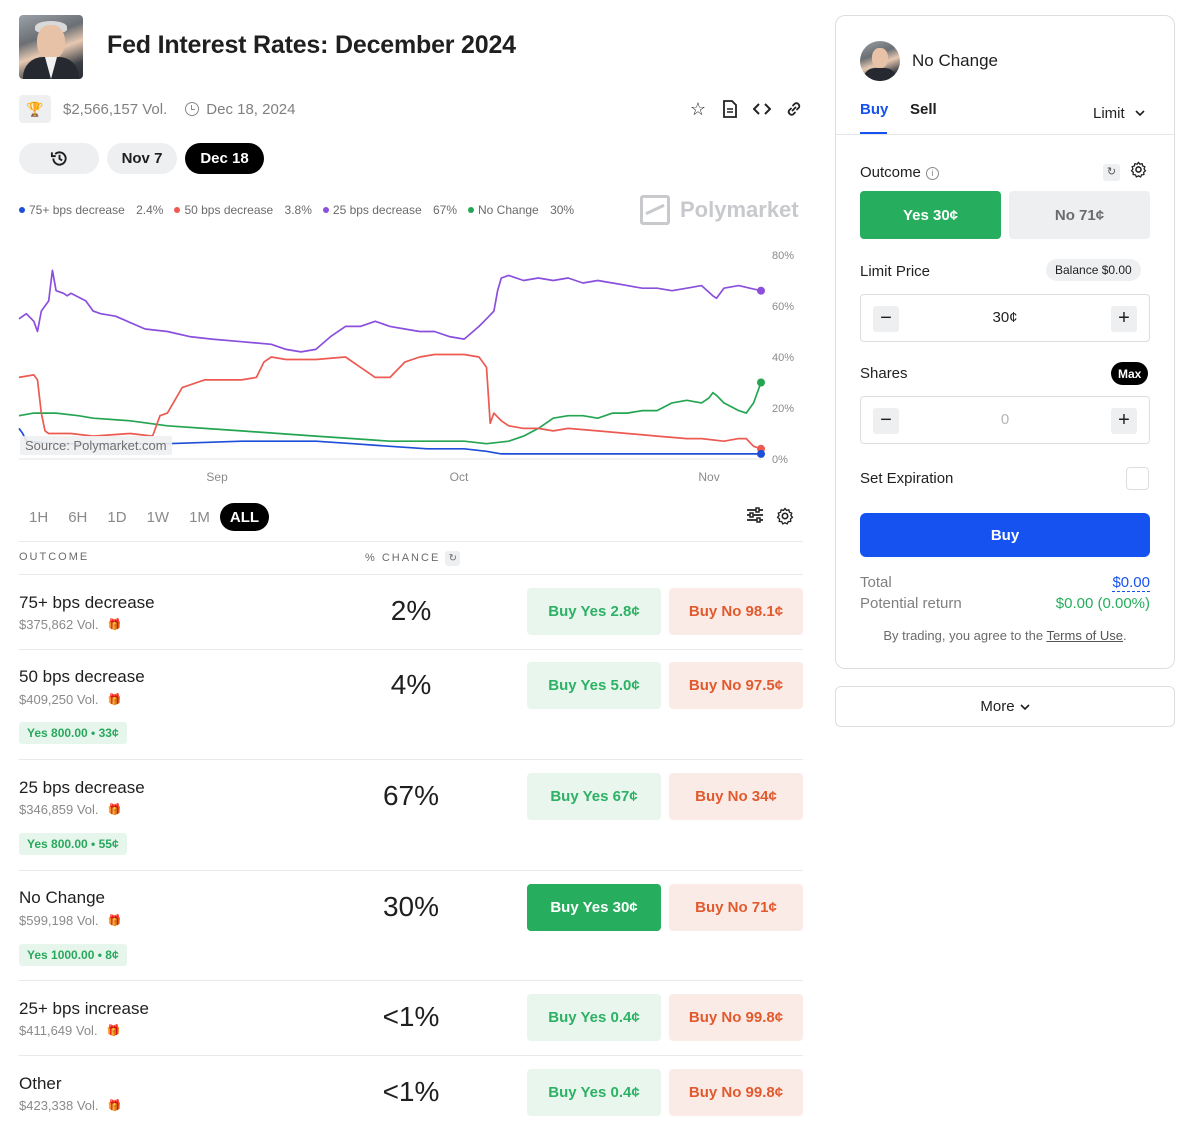 This screenshot has width=1179, height=1124. Describe the element at coordinates (874, 109) in the screenshot. I see `tab-buy: Buy` at that location.